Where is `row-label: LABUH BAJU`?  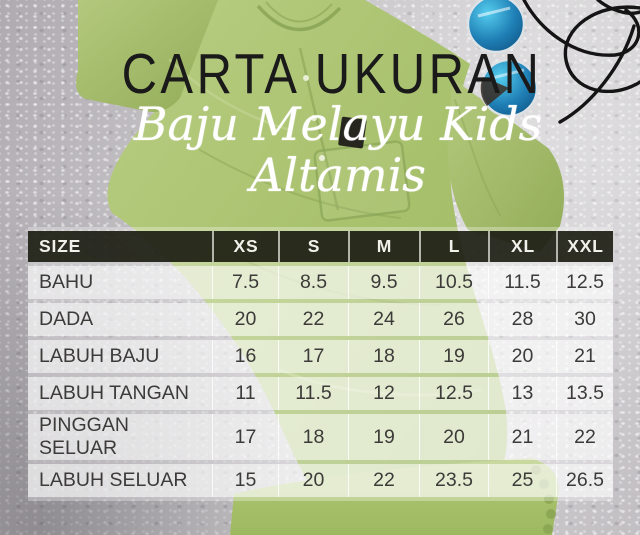
row-label: LABUH BAJU is located at coordinates (120, 356).